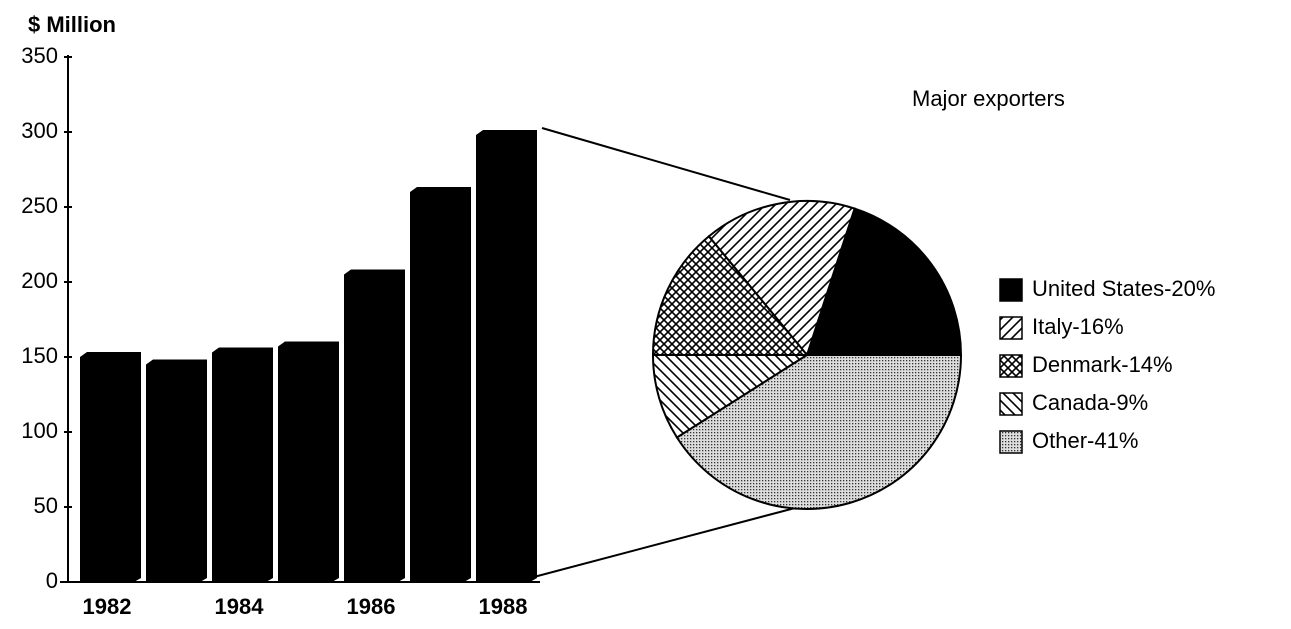 This screenshot has width=1291, height=629. Describe the element at coordinates (39, 205) in the screenshot. I see `y-tick-label: 250` at that location.